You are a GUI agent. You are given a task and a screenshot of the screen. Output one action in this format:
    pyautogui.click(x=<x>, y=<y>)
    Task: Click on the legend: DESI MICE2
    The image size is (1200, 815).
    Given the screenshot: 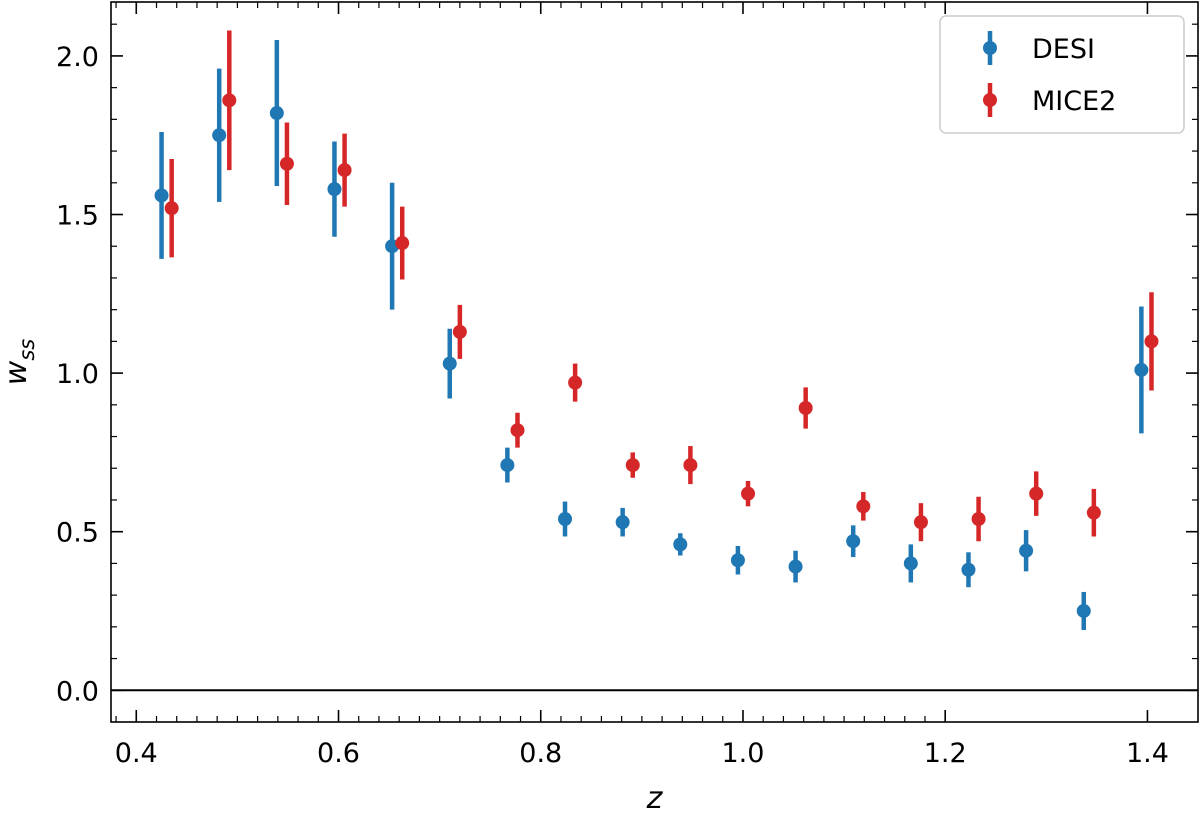 What is the action you would take?
    pyautogui.click(x=1062, y=74)
    